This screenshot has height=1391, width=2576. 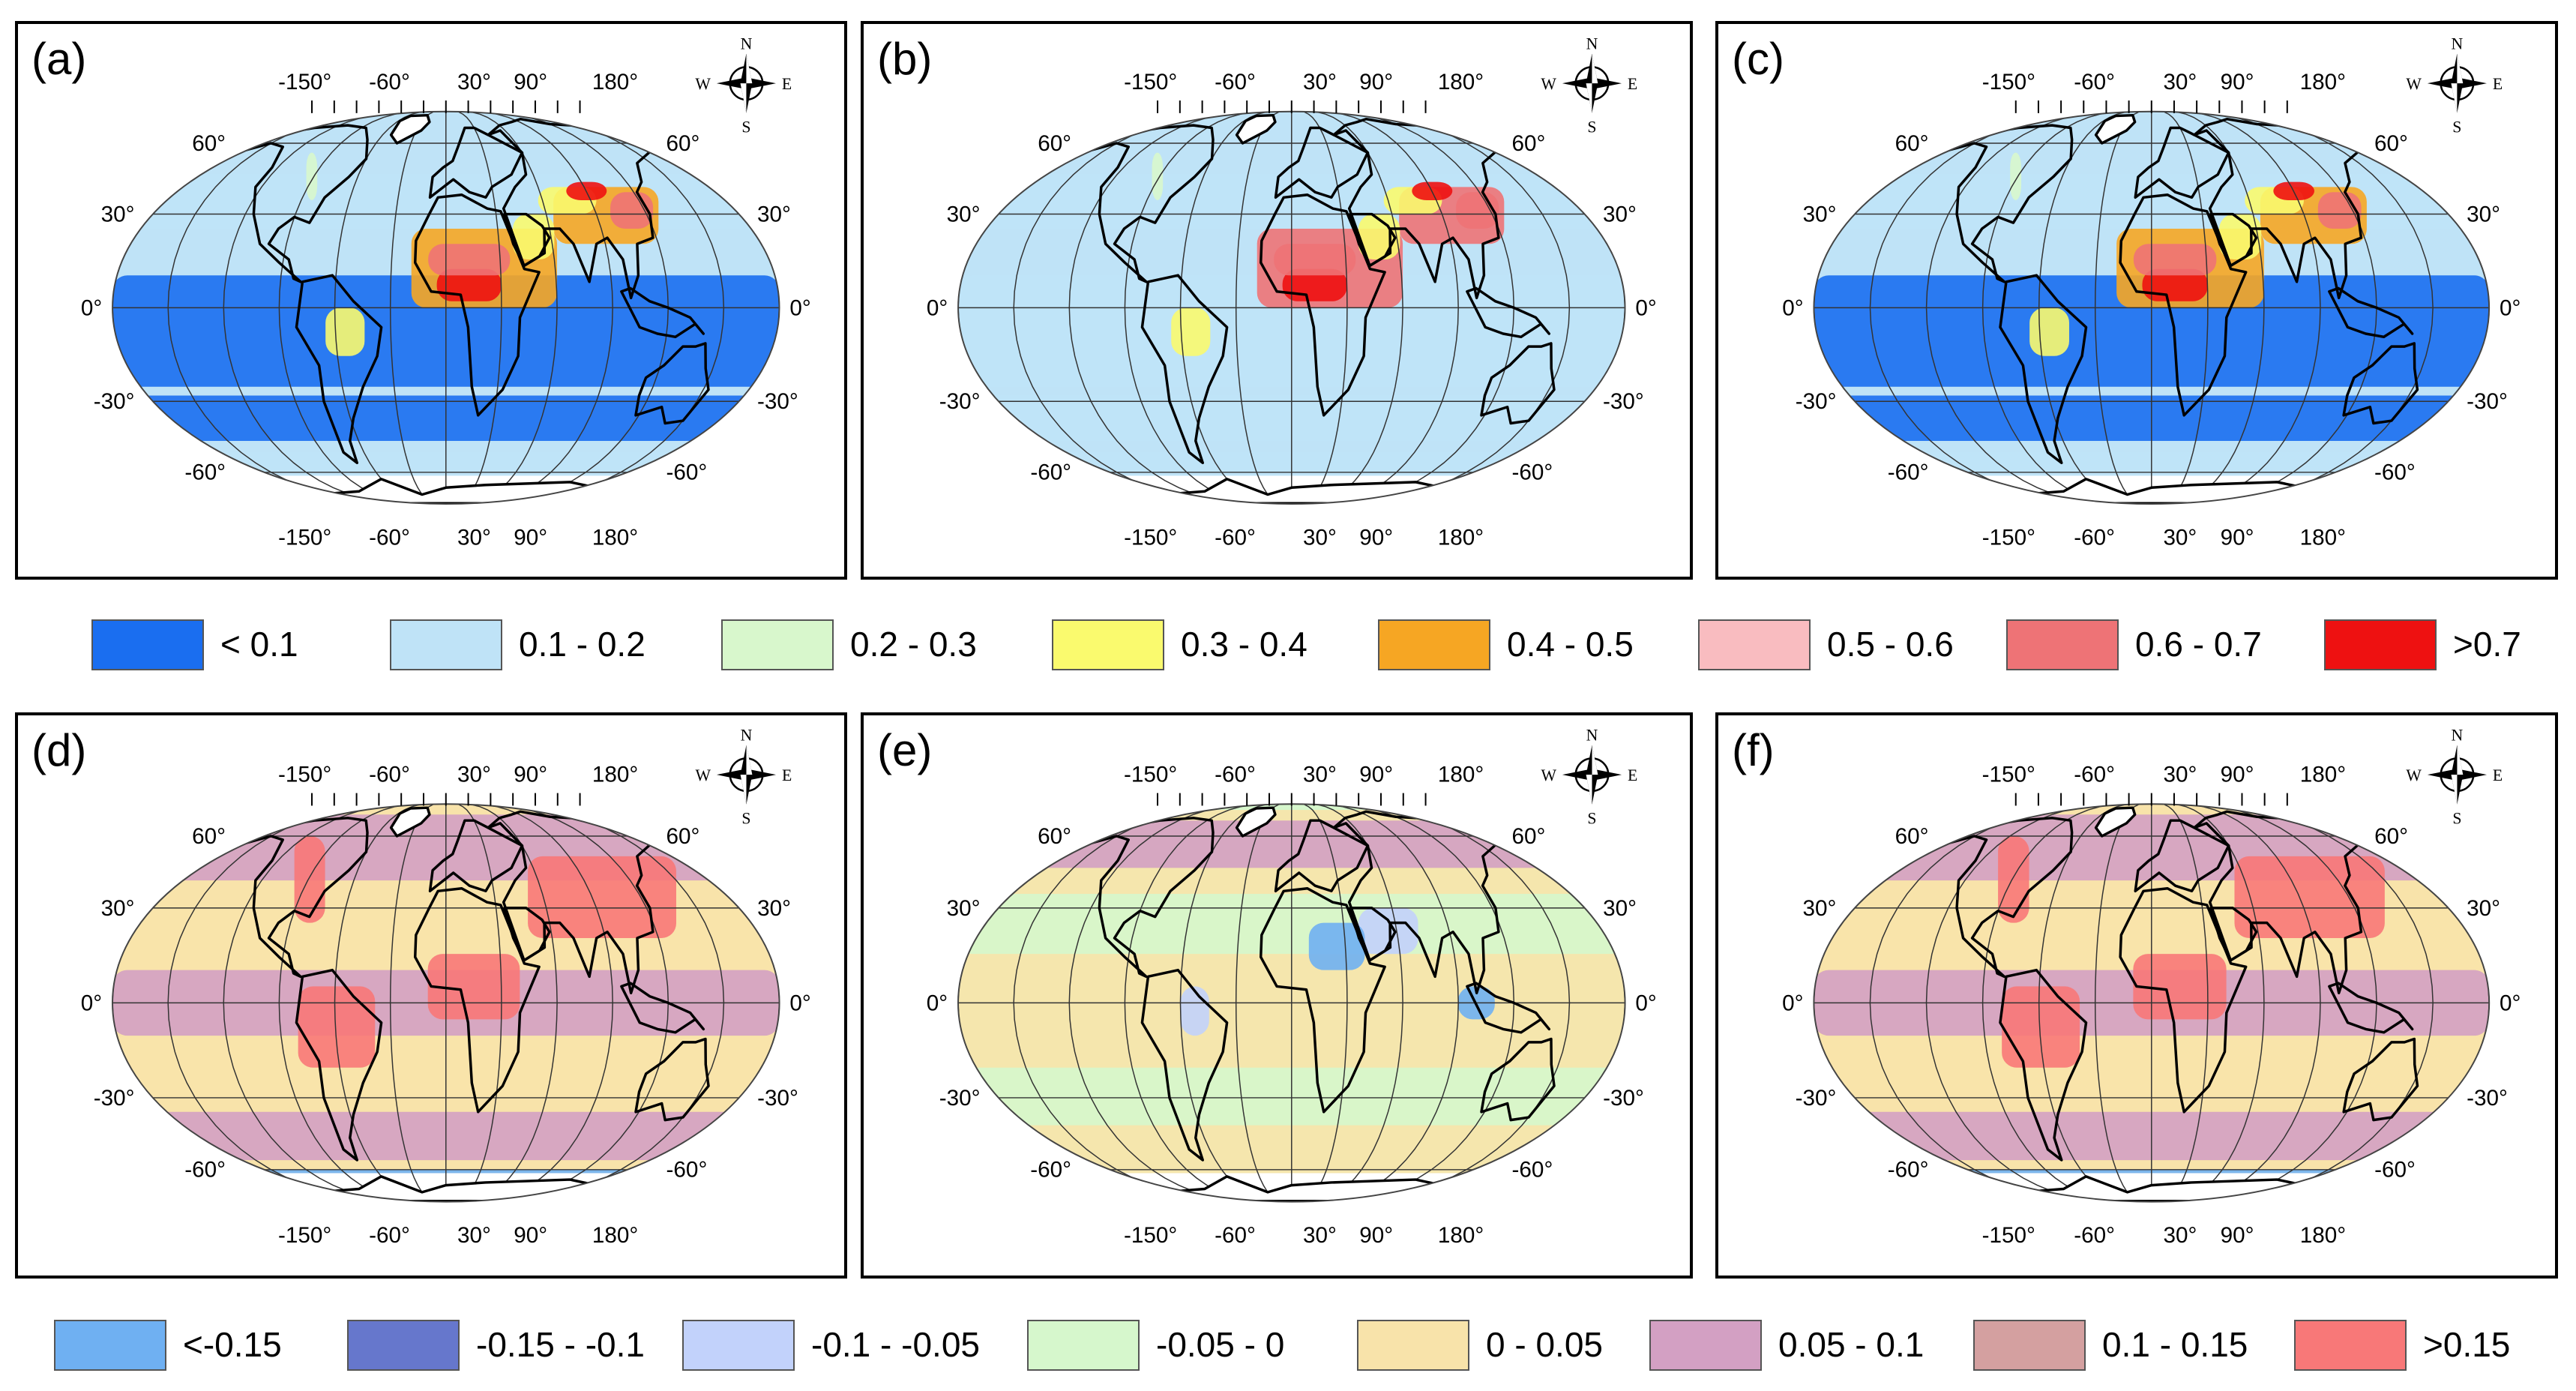 What do you see at coordinates (774, 214) in the screenshot?
I see `lat-tick-right: 30°` at bounding box center [774, 214].